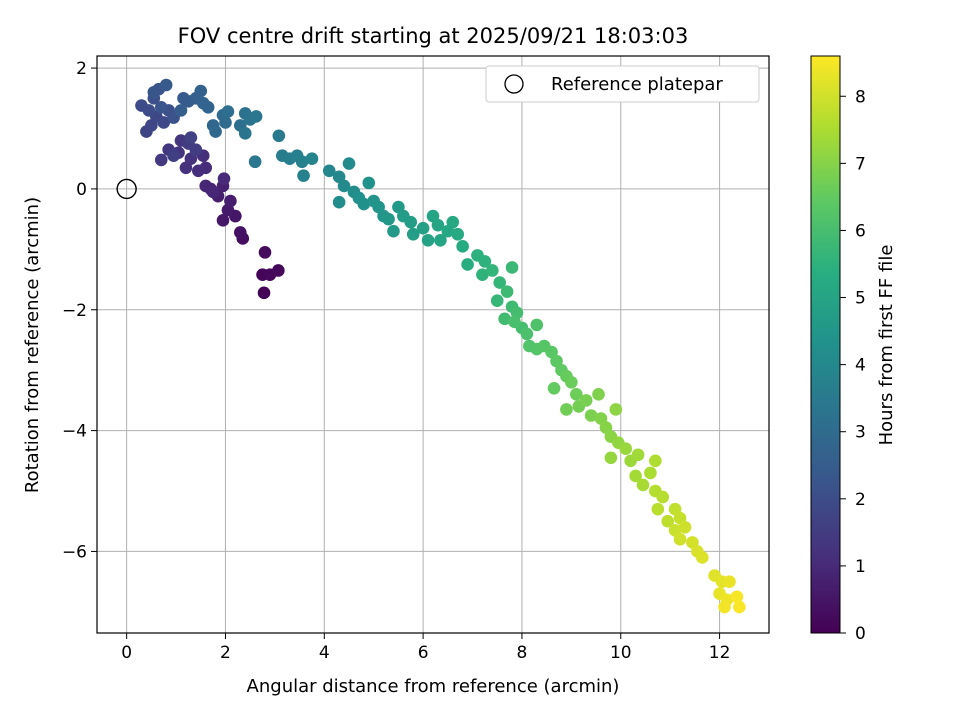 This screenshot has height=720, width=960. I want to click on colorbar-ticks: 0 1 2 3 4 5 6 7 8, so click(853, 365).